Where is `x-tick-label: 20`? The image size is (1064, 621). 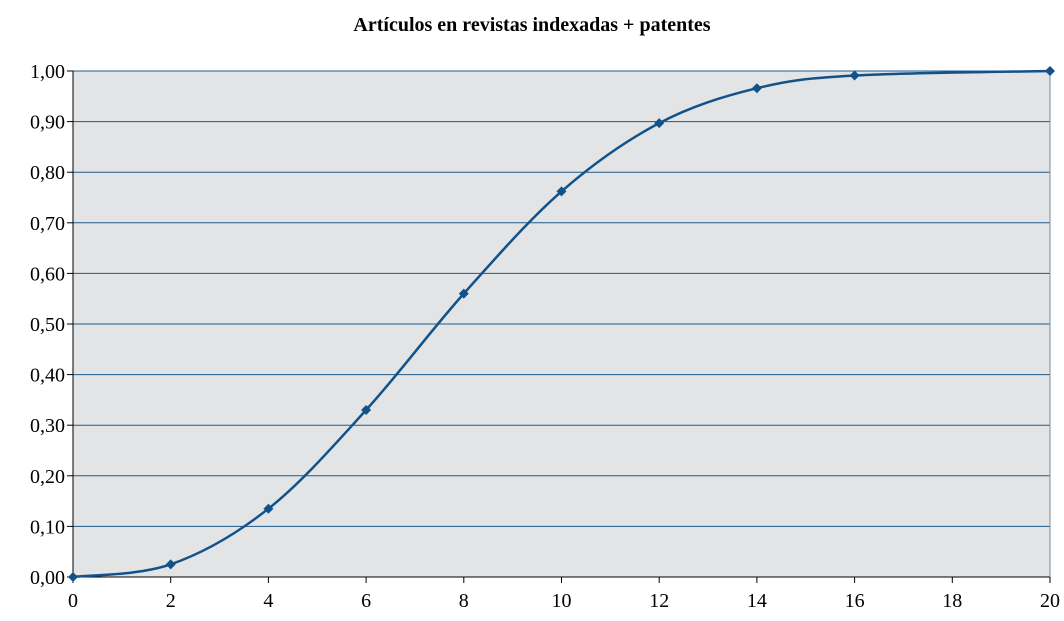
x-tick-label: 20 is located at coordinates (1050, 601).